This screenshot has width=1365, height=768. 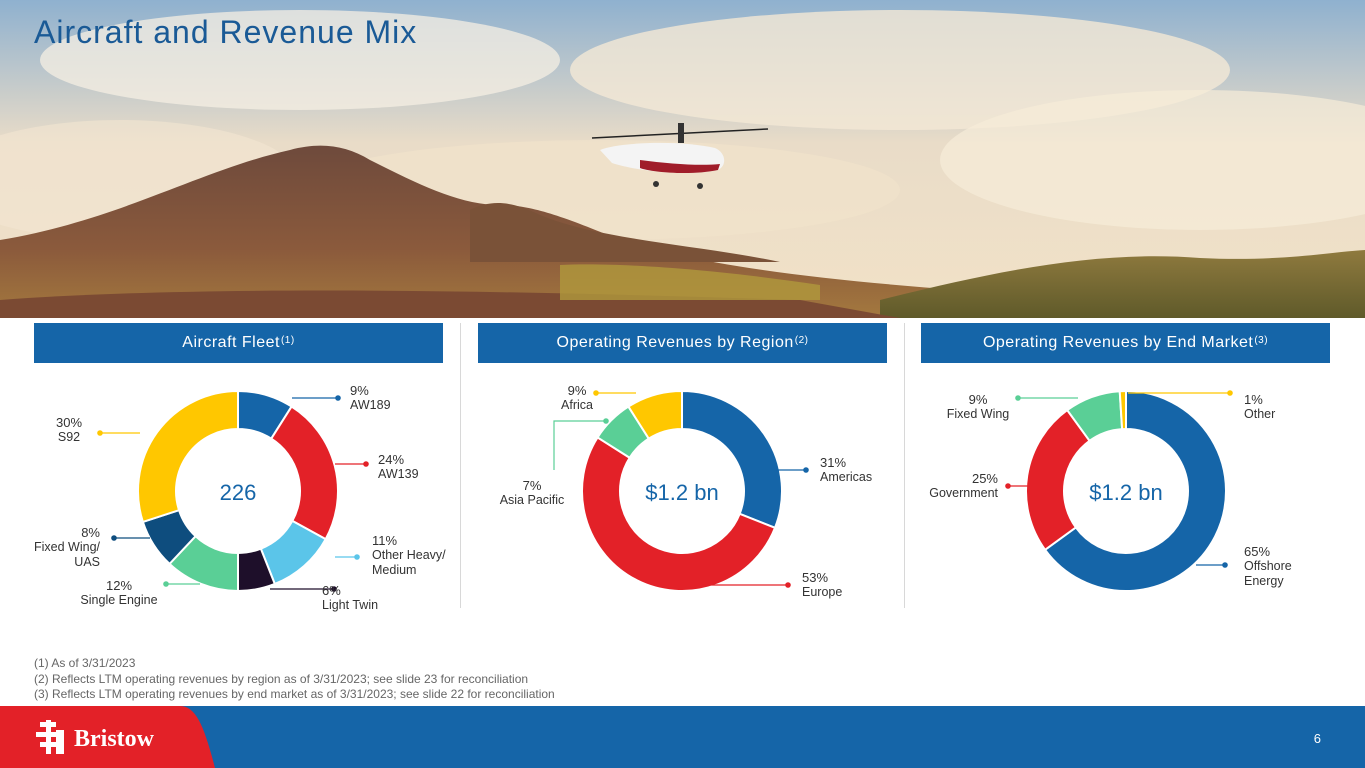 I want to click on label-value: 8%, so click(x=90, y=532).